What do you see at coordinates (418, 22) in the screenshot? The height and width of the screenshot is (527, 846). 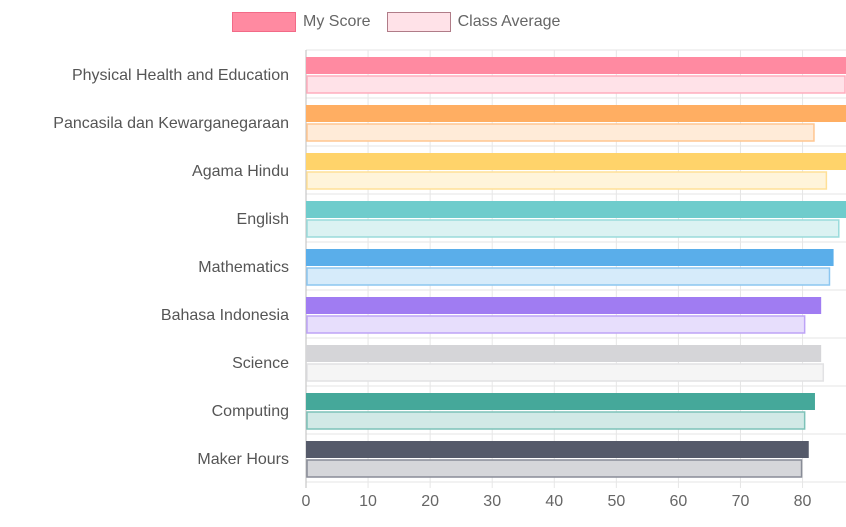 I see `legend-swatch-class-average` at bounding box center [418, 22].